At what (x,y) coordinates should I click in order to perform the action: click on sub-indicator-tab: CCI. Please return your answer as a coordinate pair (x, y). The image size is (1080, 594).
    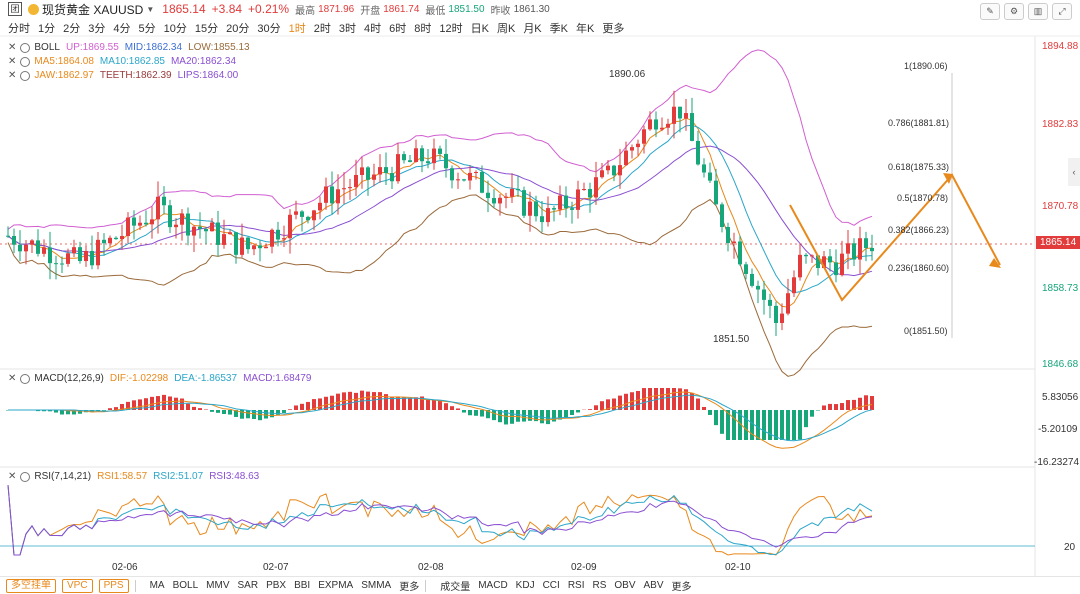
    Looking at the image, I should click on (551, 585).